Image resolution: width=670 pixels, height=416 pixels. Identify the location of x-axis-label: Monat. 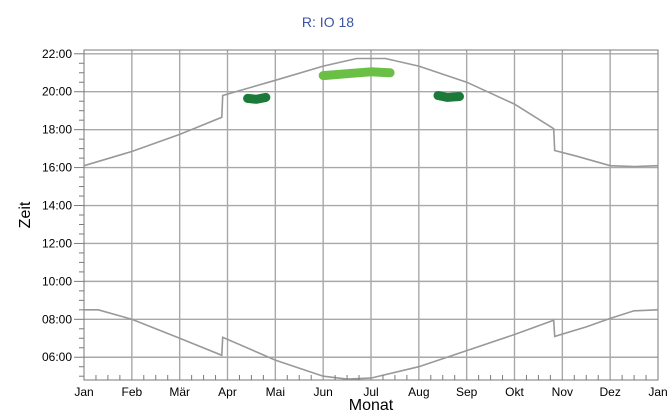
(371, 405).